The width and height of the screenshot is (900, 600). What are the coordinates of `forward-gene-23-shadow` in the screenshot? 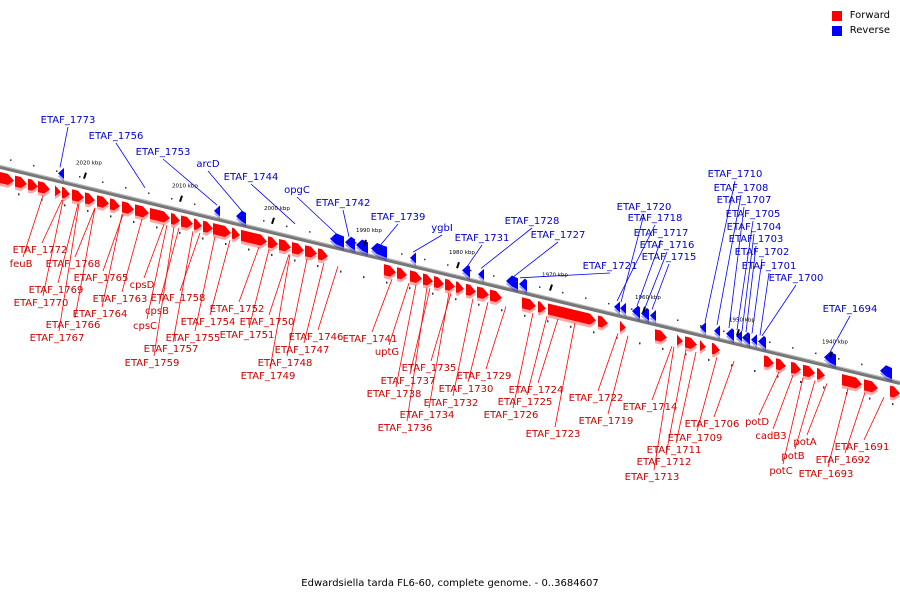 It's located at (298, 251).